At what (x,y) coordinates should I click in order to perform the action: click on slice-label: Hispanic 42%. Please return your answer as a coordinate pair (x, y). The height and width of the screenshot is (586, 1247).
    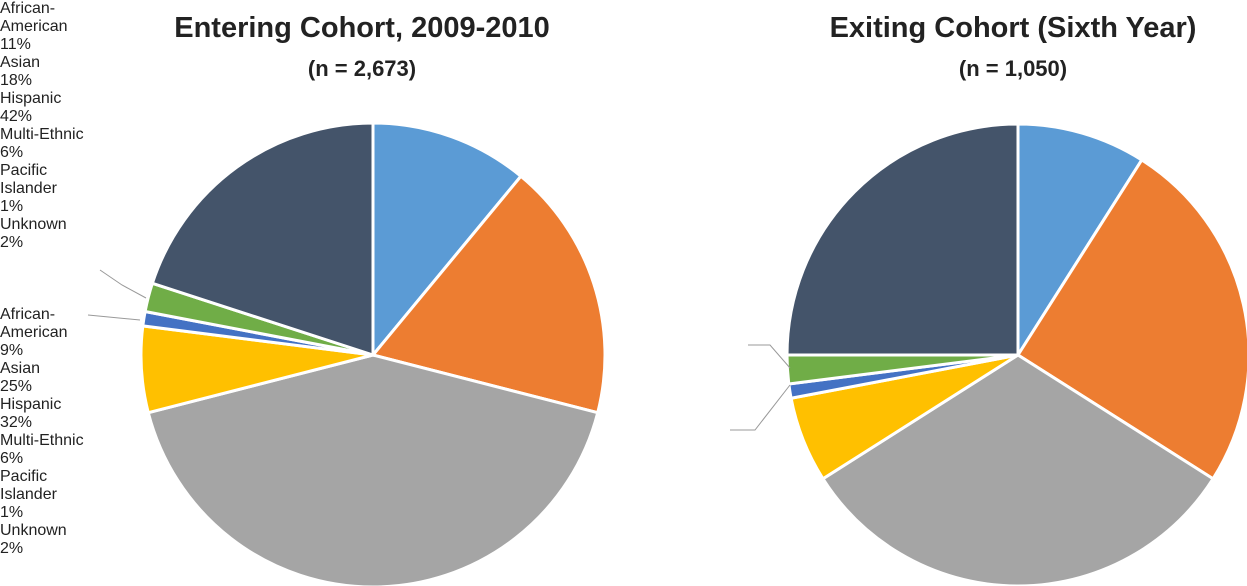
    Looking at the image, I should click on (55, 108).